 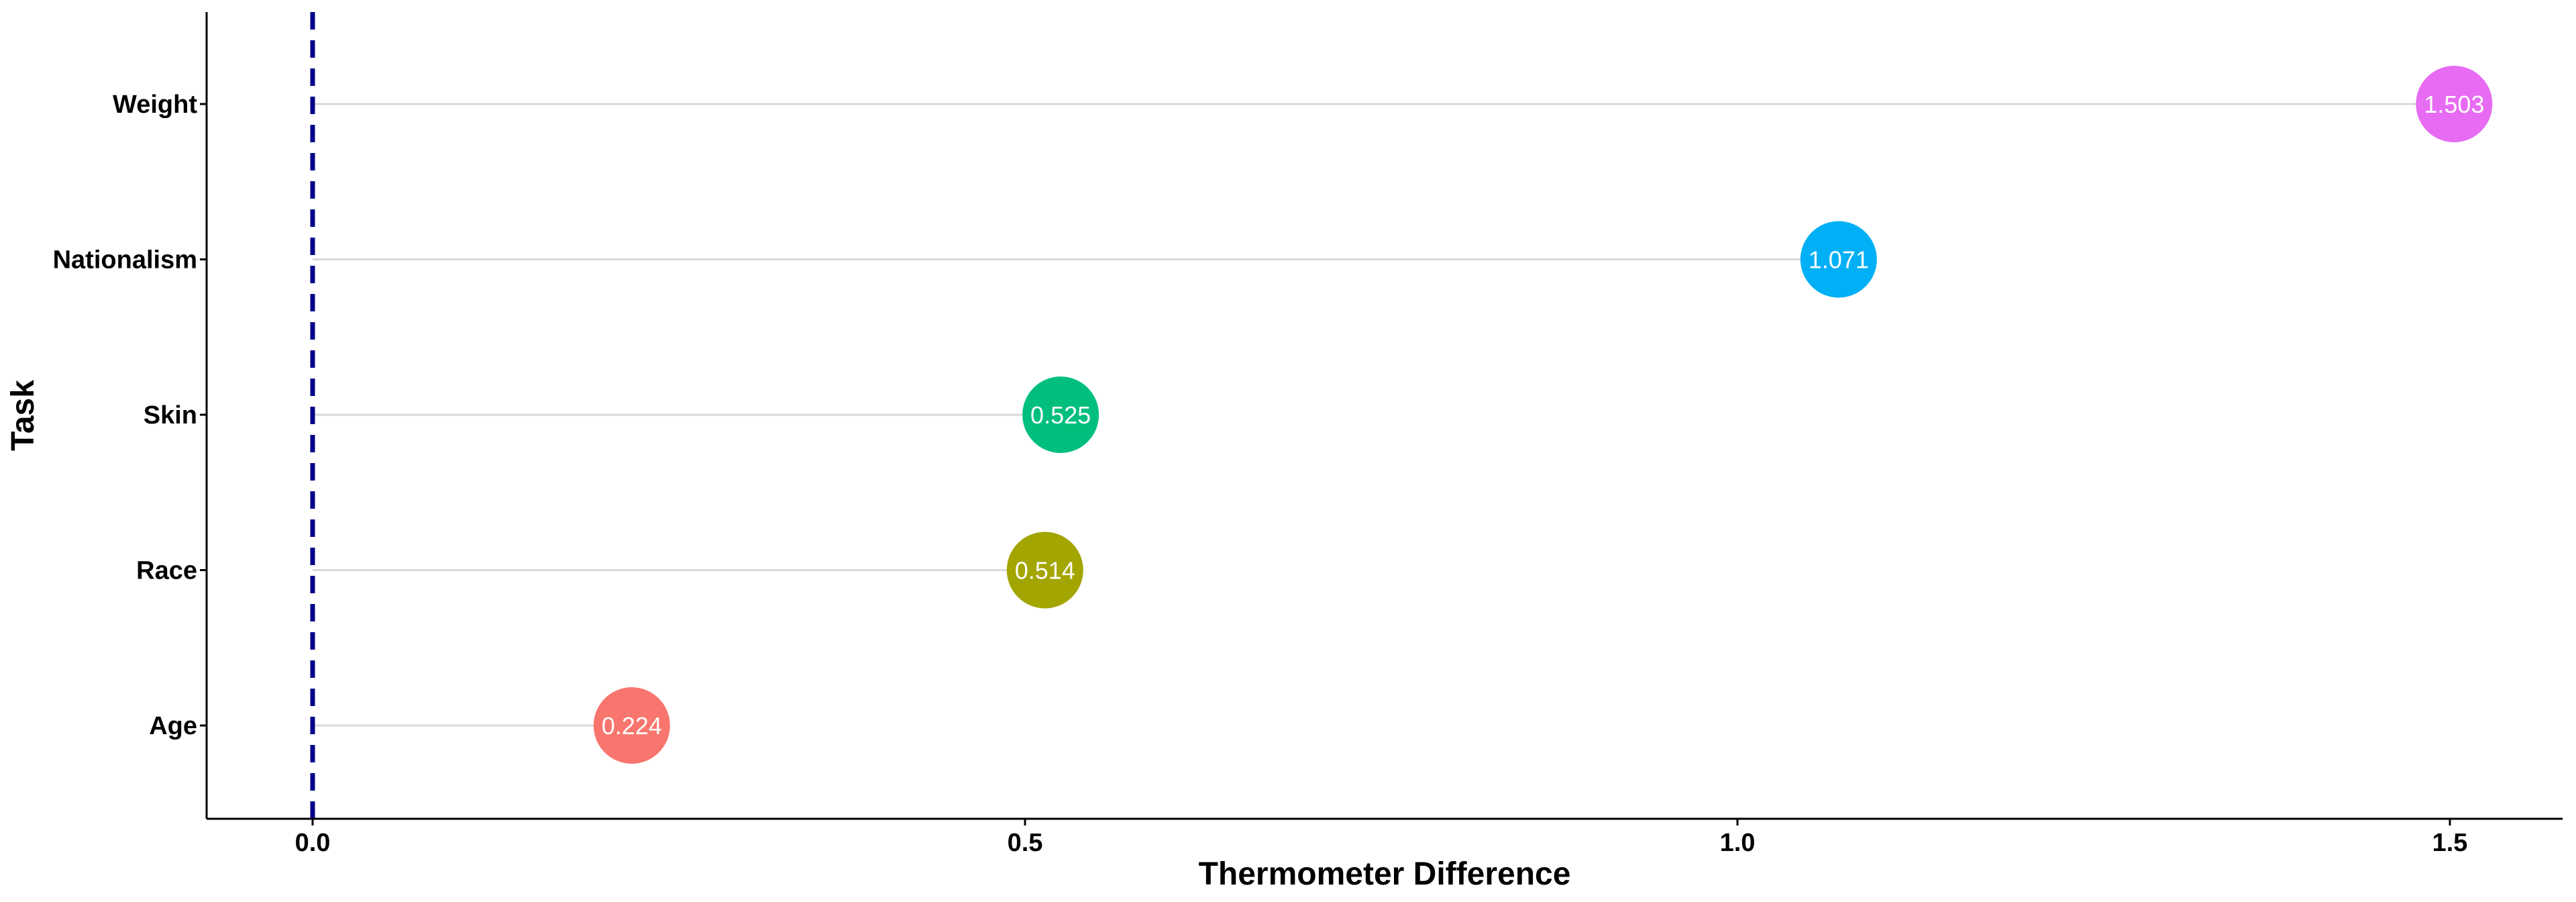 I want to click on point-weight, so click(x=2454, y=104).